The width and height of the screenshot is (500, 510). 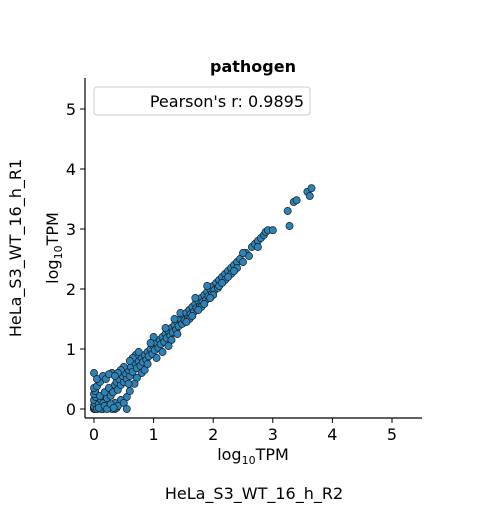 What do you see at coordinates (213, 434) in the screenshot?
I see `x-tick-label: 2` at bounding box center [213, 434].